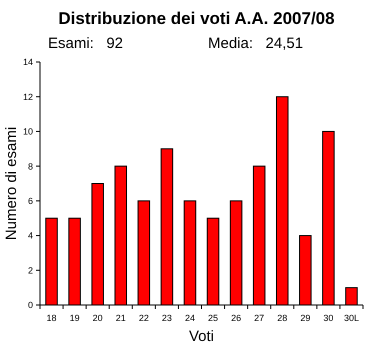 This screenshot has width=377, height=351. Describe the element at coordinates (30, 235) in the screenshot. I see `y-tick-label: 4` at that location.